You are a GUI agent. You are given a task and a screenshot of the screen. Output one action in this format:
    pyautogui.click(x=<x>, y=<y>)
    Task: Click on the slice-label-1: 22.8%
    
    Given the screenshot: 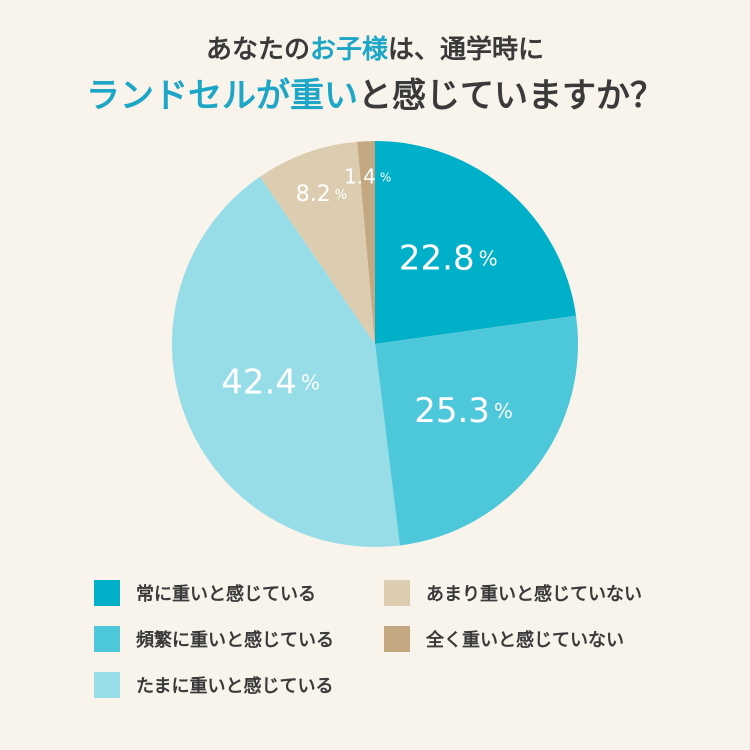 What is the action you would take?
    pyautogui.click(x=448, y=258)
    